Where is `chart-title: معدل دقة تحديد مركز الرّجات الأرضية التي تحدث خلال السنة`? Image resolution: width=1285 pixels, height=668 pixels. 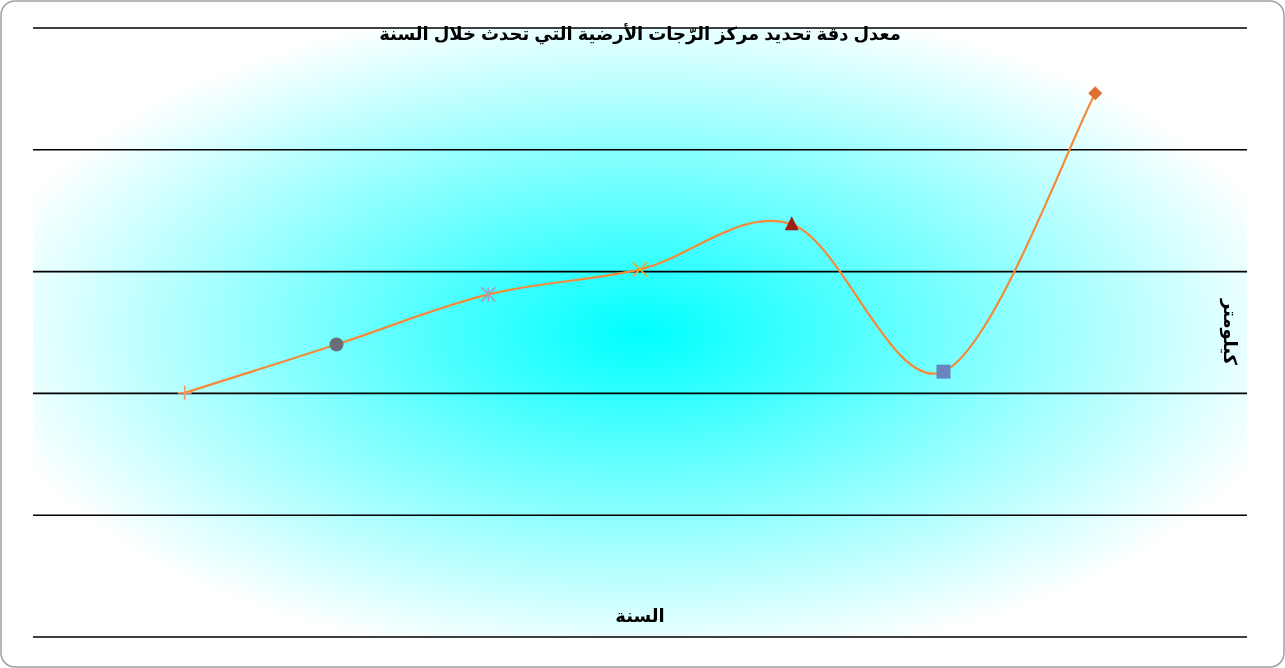
chart-title: معدل دقة تحديد مركز الرّجات الأرضية التي تحدث خلال السنة is located at coordinates (640, 34).